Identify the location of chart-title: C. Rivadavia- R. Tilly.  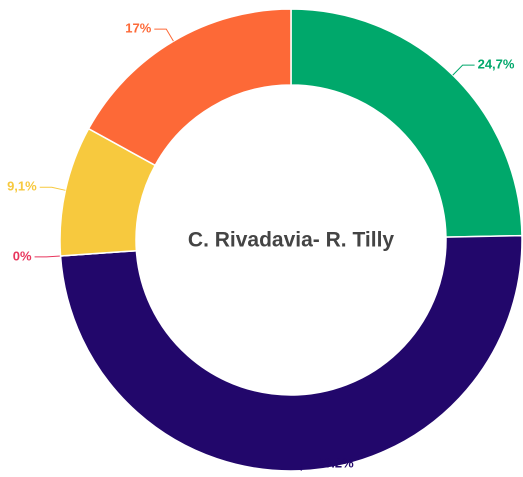
(291, 240).